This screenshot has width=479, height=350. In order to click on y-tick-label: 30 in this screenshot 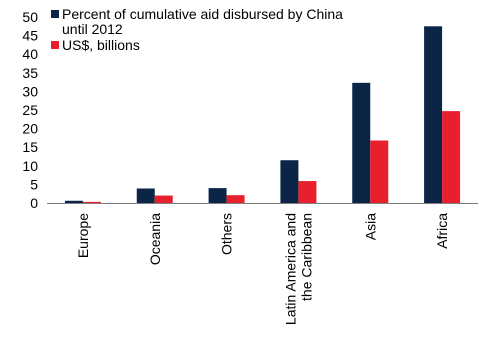, I will do `click(30, 91)`.